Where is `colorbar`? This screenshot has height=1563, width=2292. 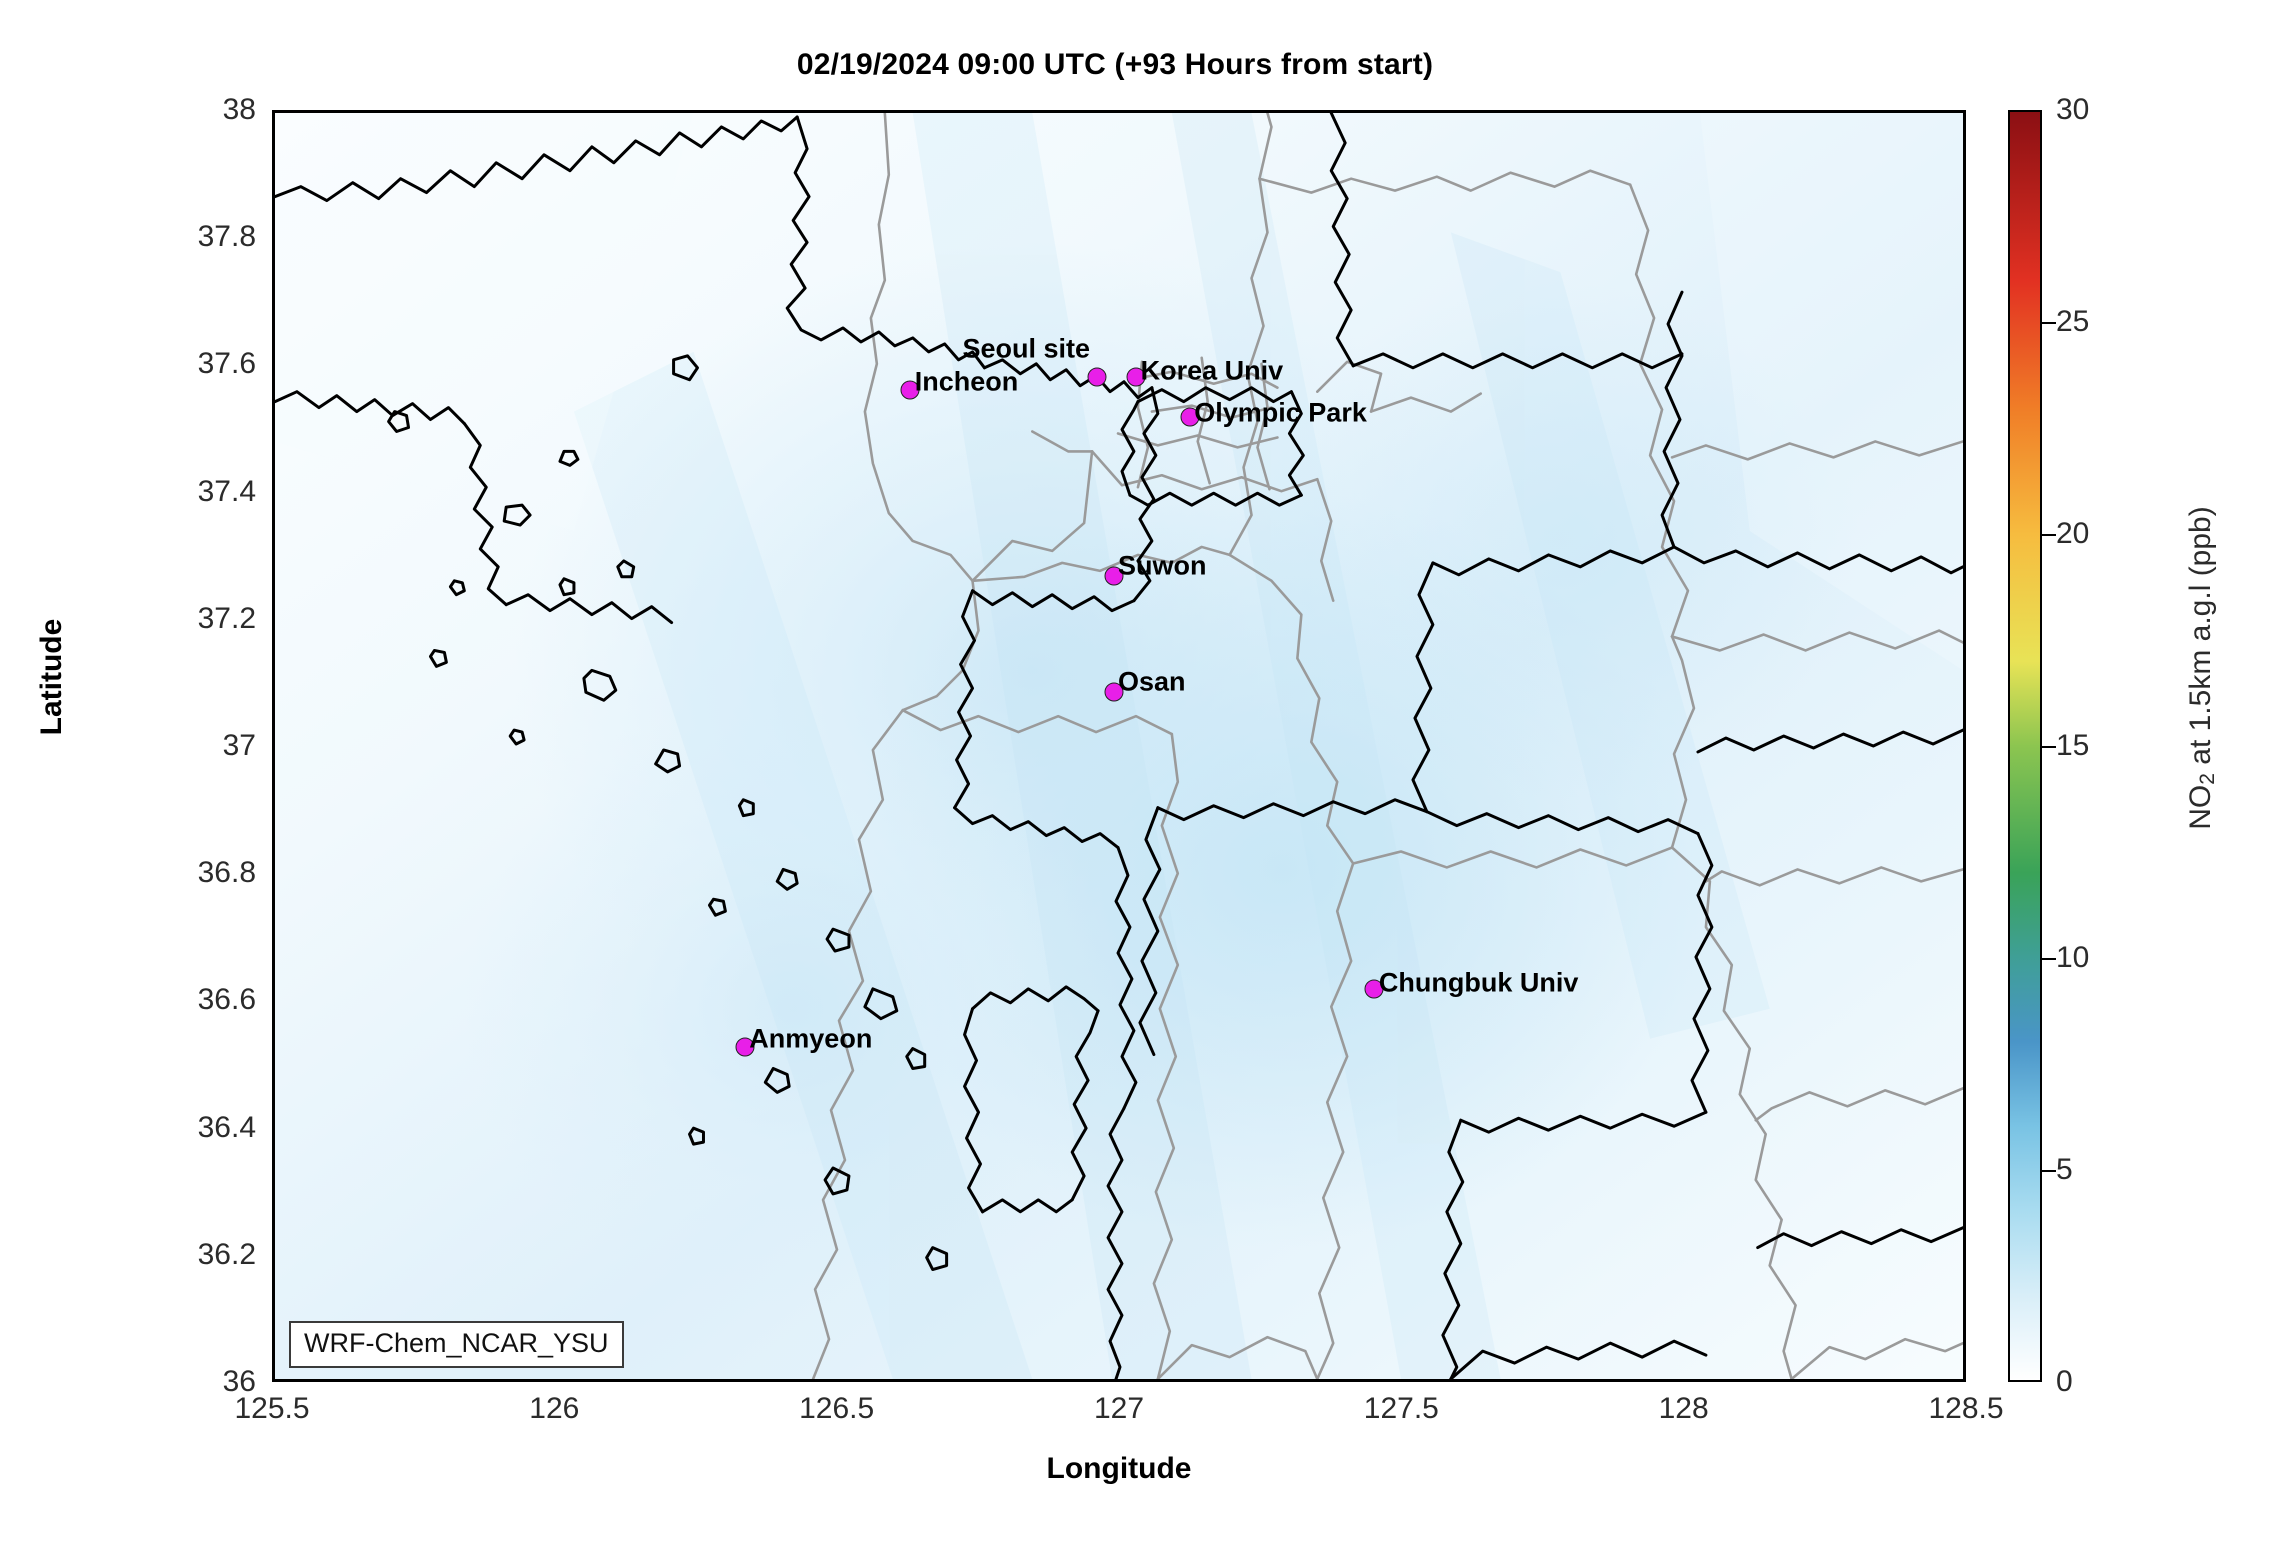 colorbar is located at coordinates (2025, 746).